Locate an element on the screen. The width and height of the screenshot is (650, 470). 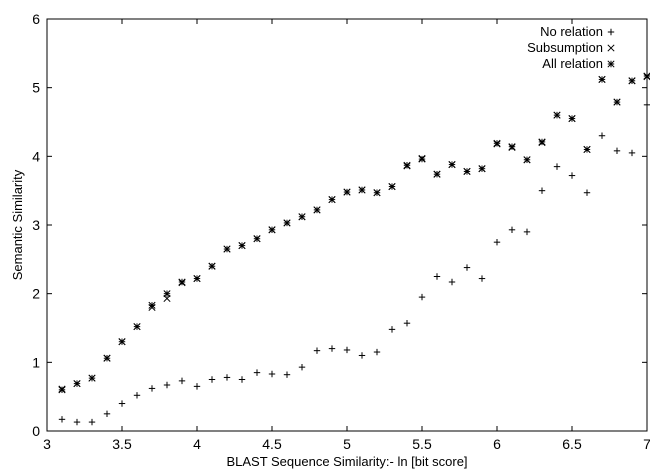
x-tick-label: 4.5 is located at coordinates (272, 444).